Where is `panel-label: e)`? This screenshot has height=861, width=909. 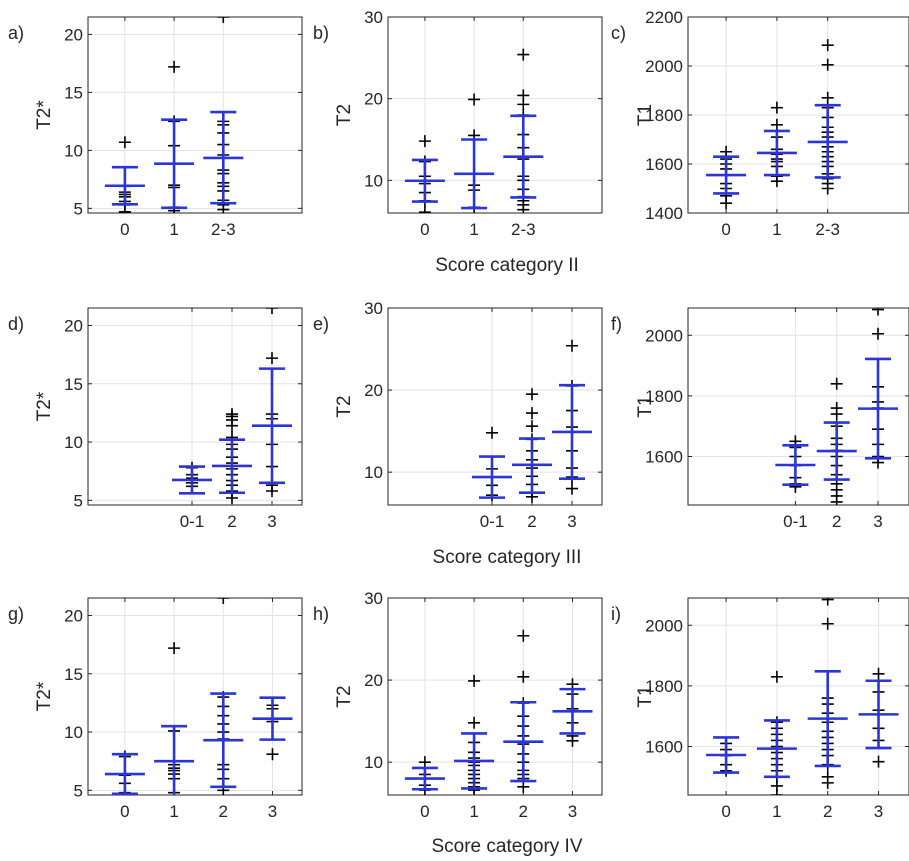
panel-label: e) is located at coordinates (321, 324).